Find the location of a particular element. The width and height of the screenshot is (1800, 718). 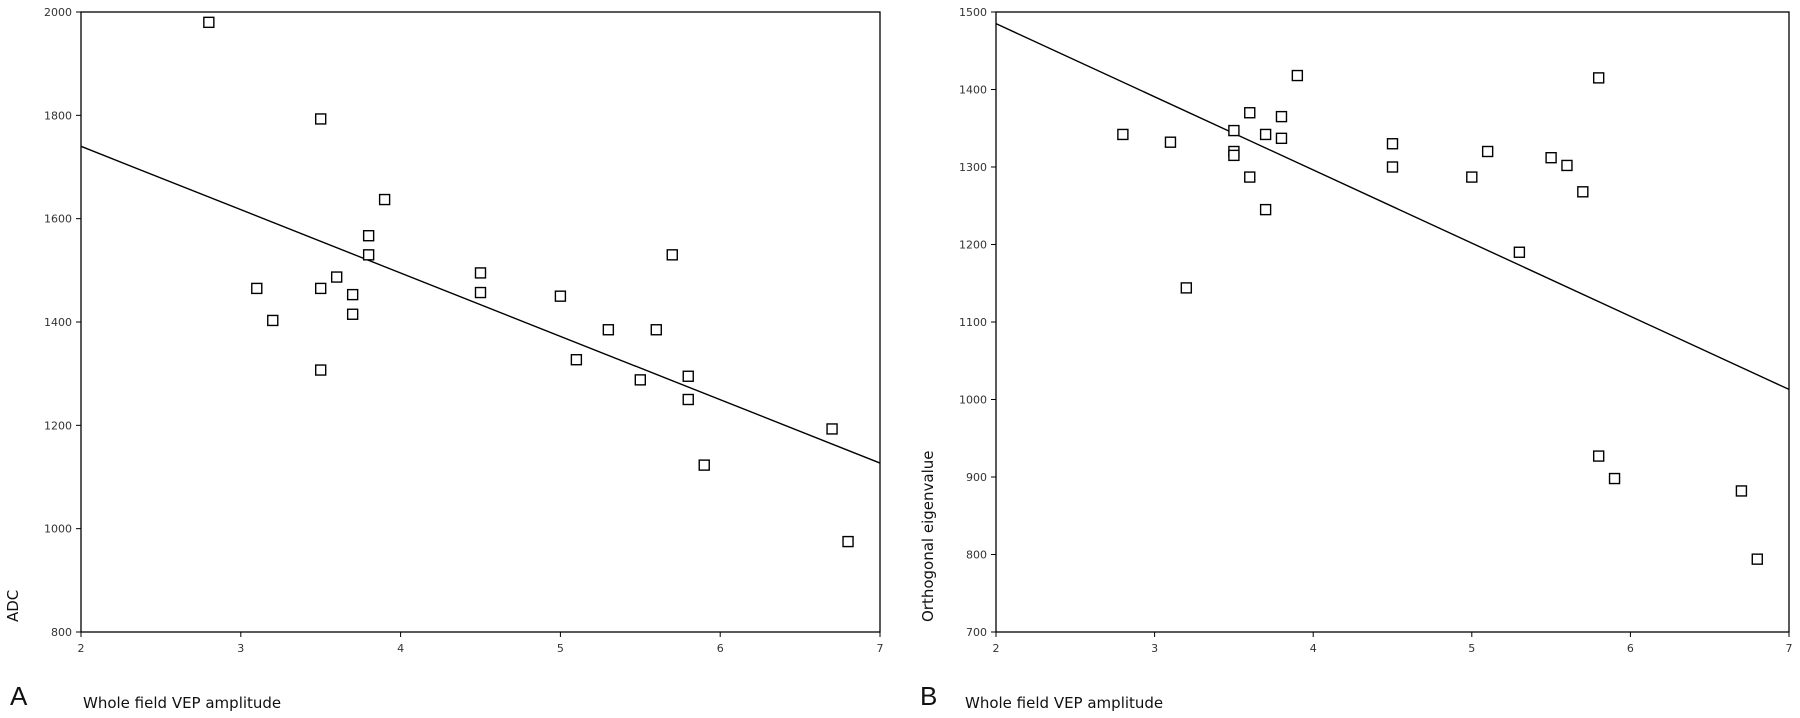

y-axis-label: ADC is located at coordinates (13, 606).